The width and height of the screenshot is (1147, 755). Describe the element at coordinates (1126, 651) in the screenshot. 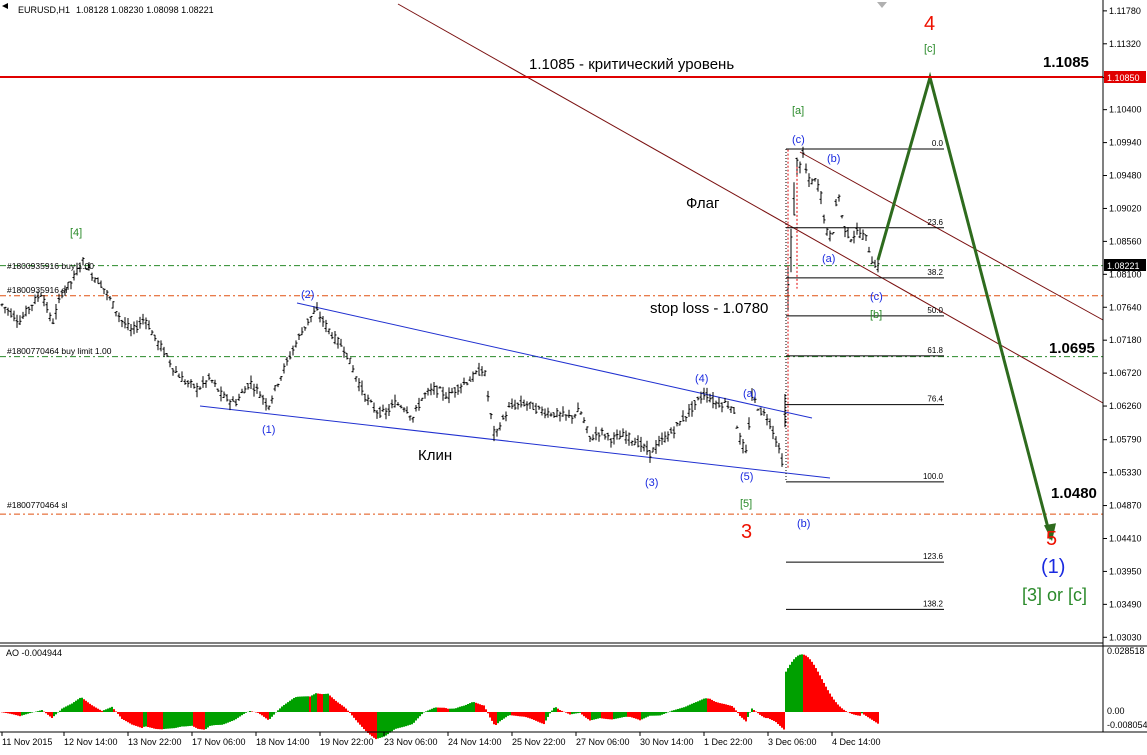

I see `ao-tick-top: 0.028518` at that location.